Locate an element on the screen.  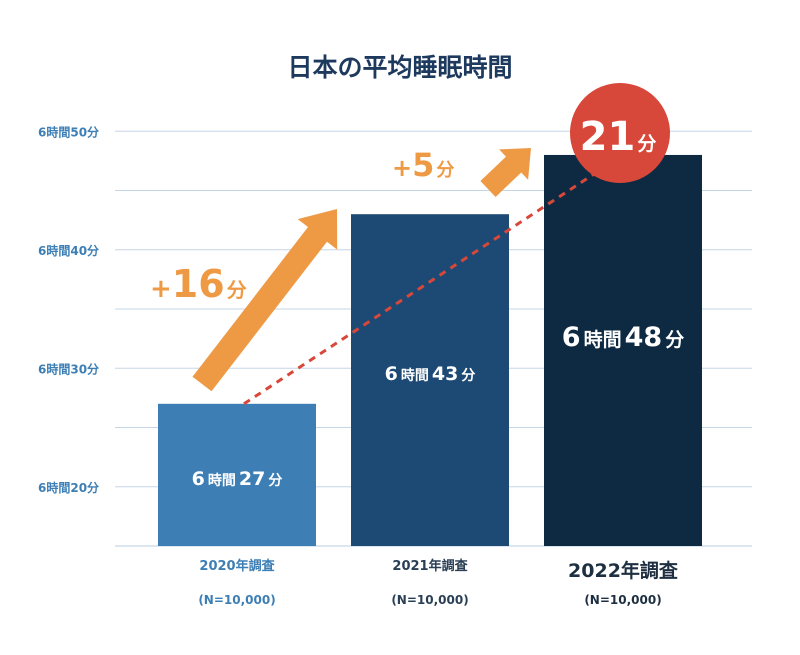
y-axis-ticks: 6時間20分 6時間30分 6時間40分 6時間50分 is located at coordinates (68, 309).